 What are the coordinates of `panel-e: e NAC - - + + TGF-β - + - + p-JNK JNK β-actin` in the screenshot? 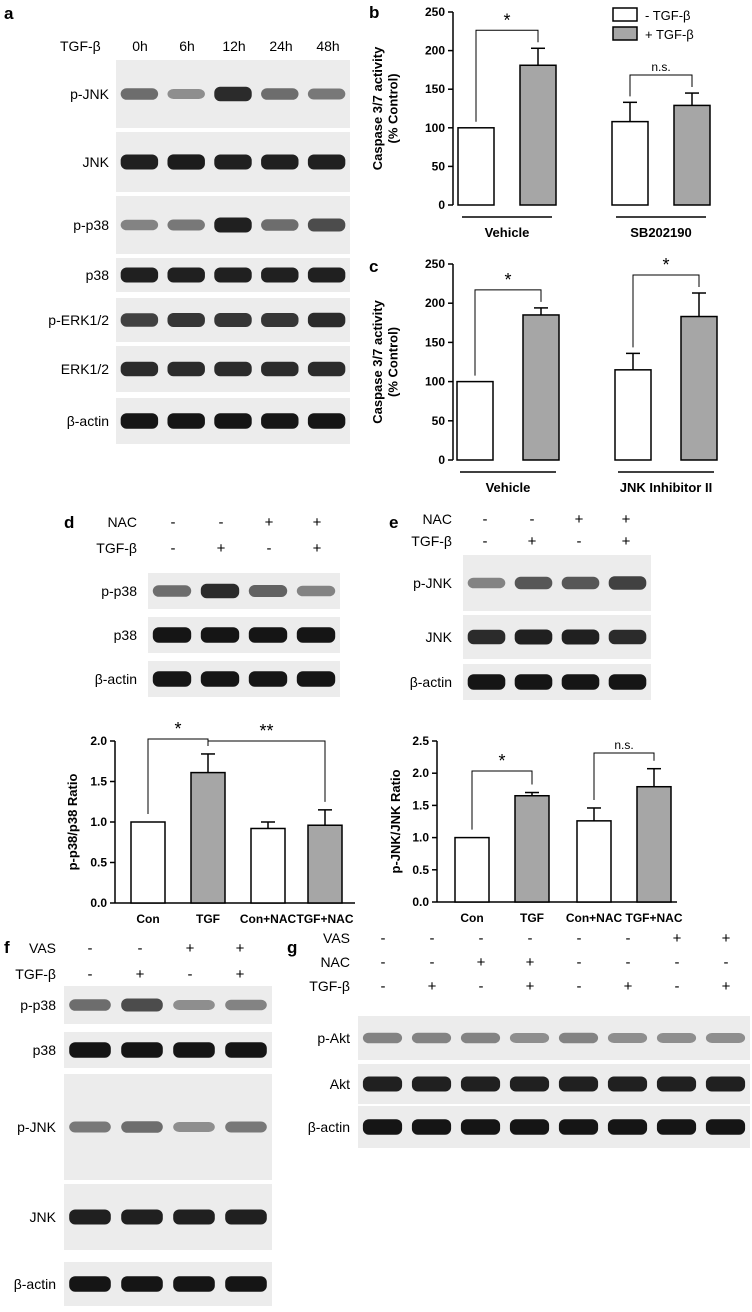 It's located at (520, 605).